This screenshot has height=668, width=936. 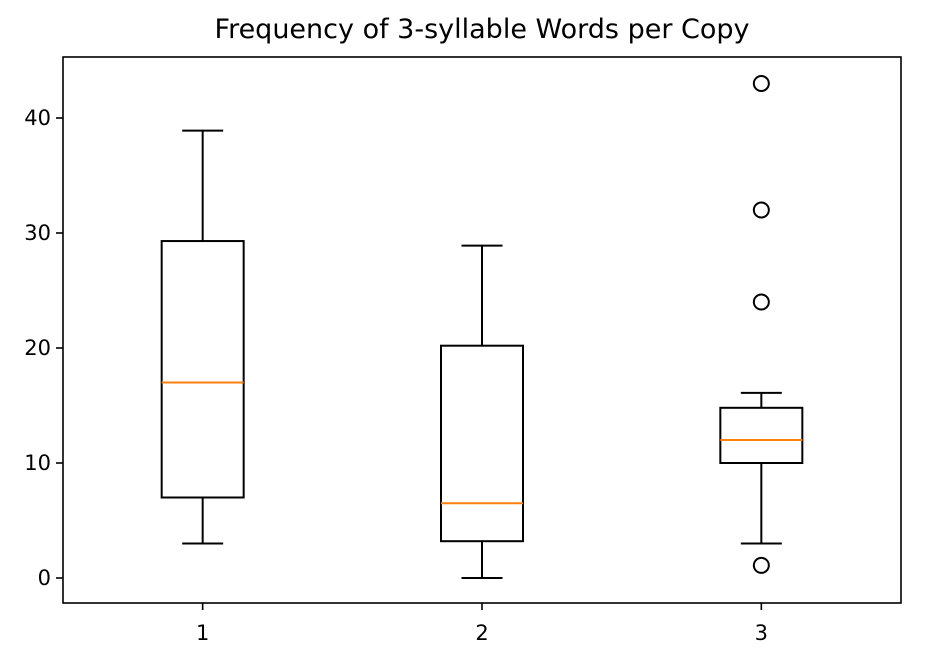 What do you see at coordinates (761, 633) in the screenshot?
I see `x-tick-label: 3` at bounding box center [761, 633].